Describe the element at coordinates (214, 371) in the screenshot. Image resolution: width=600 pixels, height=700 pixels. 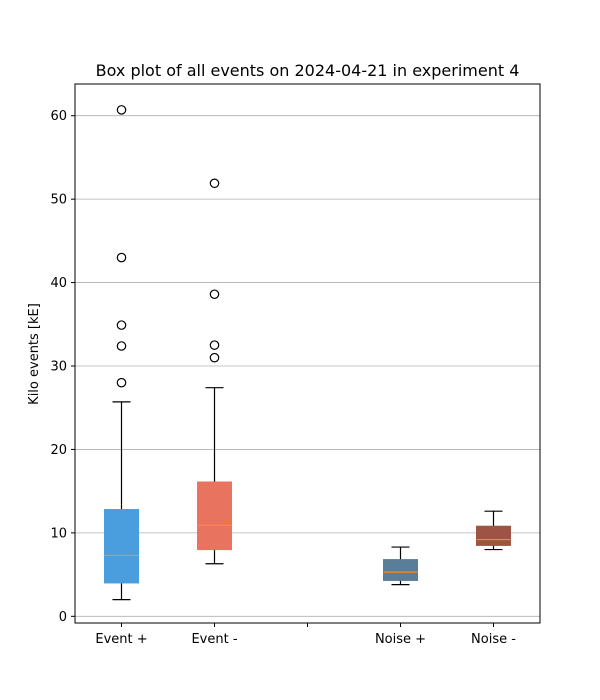
I see `box-event-minus` at that location.